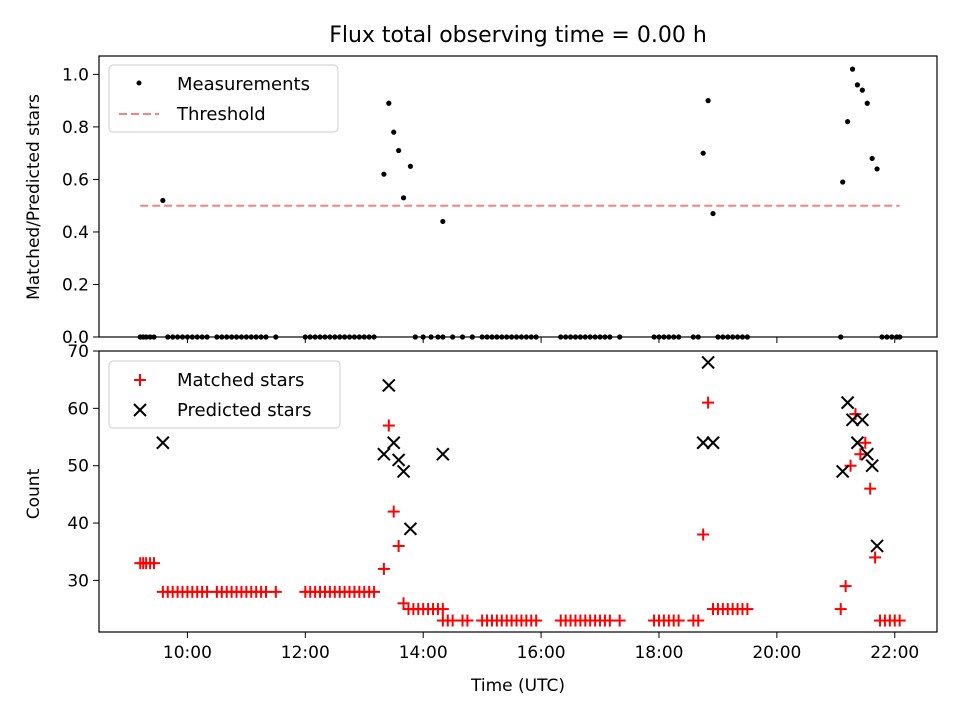 Image resolution: width=960 pixels, height=720 pixels. Describe the element at coordinates (187, 653) in the screenshot. I see `bottom-xtick-label: 10:00` at that location.